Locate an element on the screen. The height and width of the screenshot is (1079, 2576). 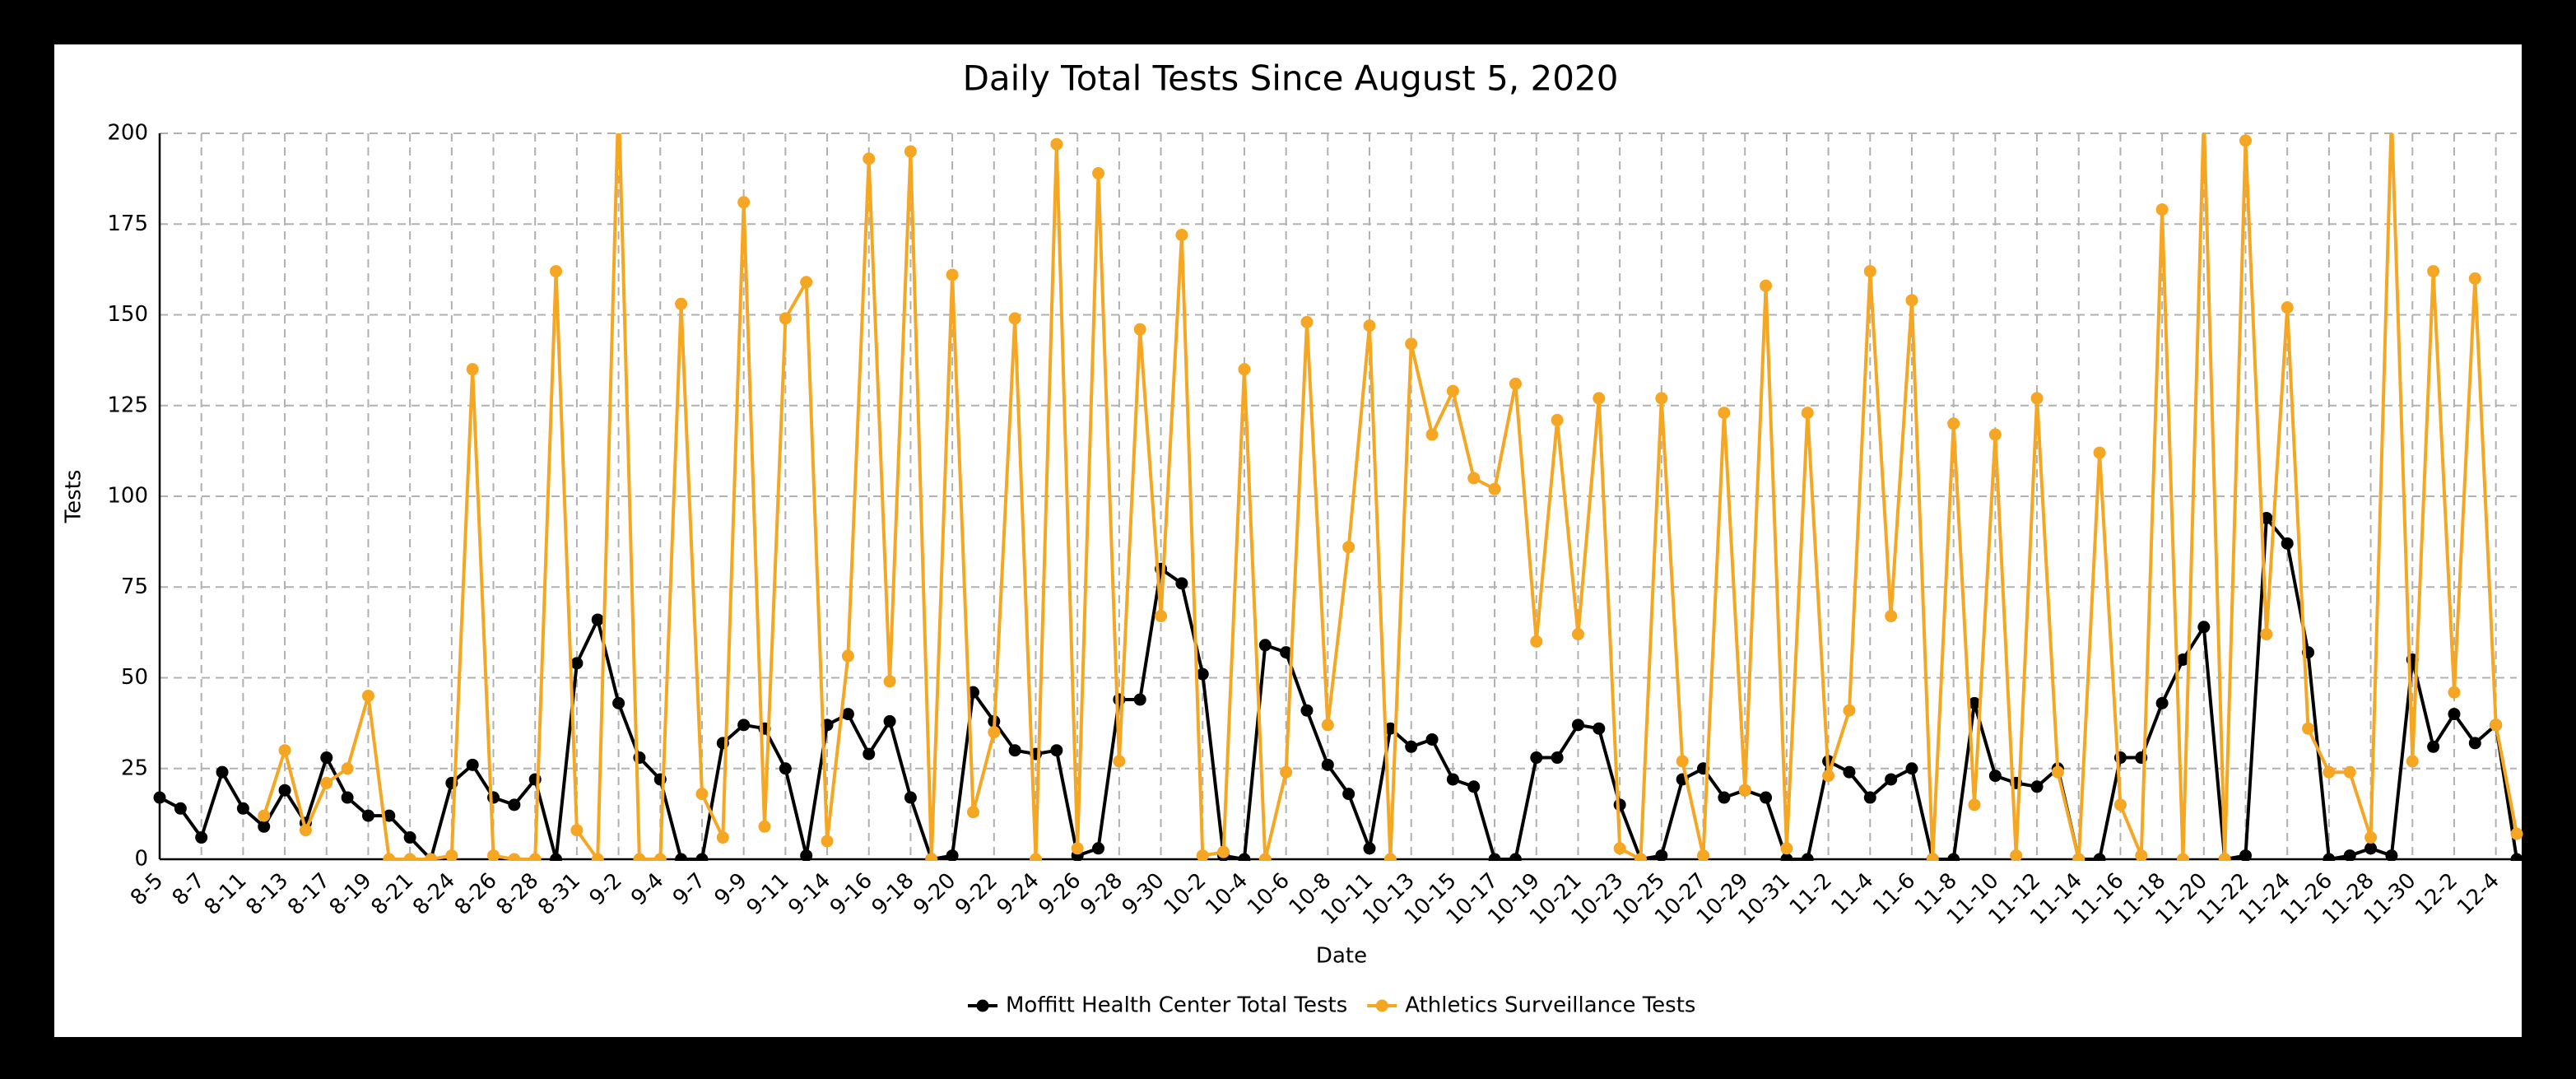
y-axis-title: Tests is located at coordinates (74, 497).